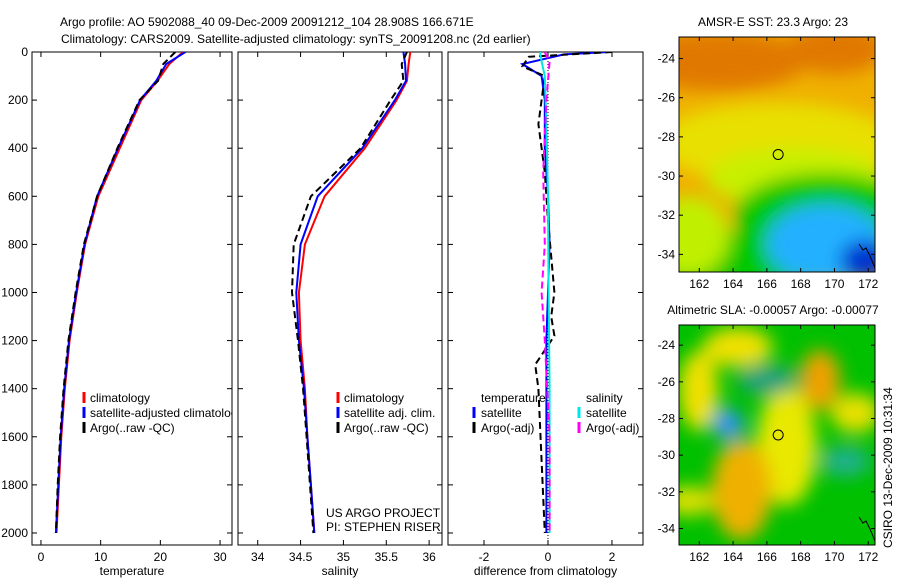 This screenshot has height=580, width=900. I want to click on y-tick-label: 400, so click(18, 148).